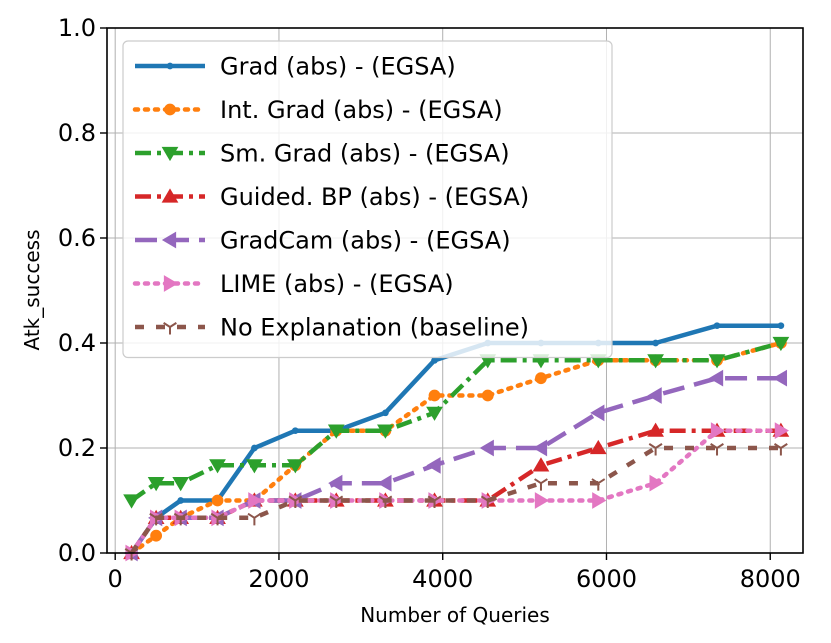  I want to click on legend-entry: Guided. BP (abs) - (EGSA), so click(332, 197).